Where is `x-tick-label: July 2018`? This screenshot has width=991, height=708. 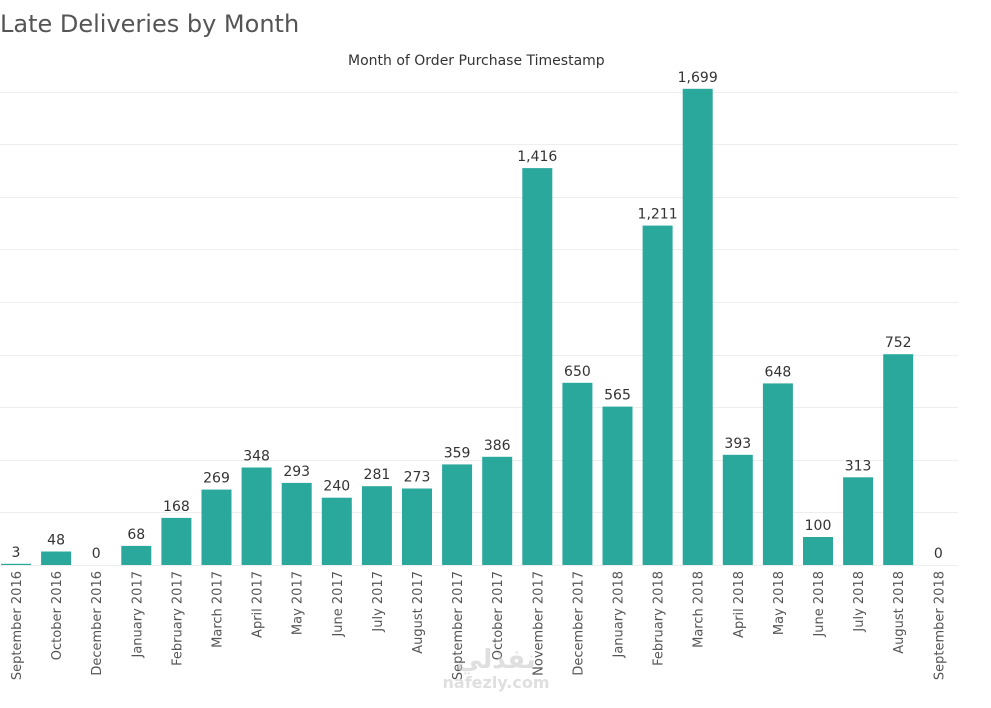 x-tick-label: July 2018 is located at coordinates (859, 602).